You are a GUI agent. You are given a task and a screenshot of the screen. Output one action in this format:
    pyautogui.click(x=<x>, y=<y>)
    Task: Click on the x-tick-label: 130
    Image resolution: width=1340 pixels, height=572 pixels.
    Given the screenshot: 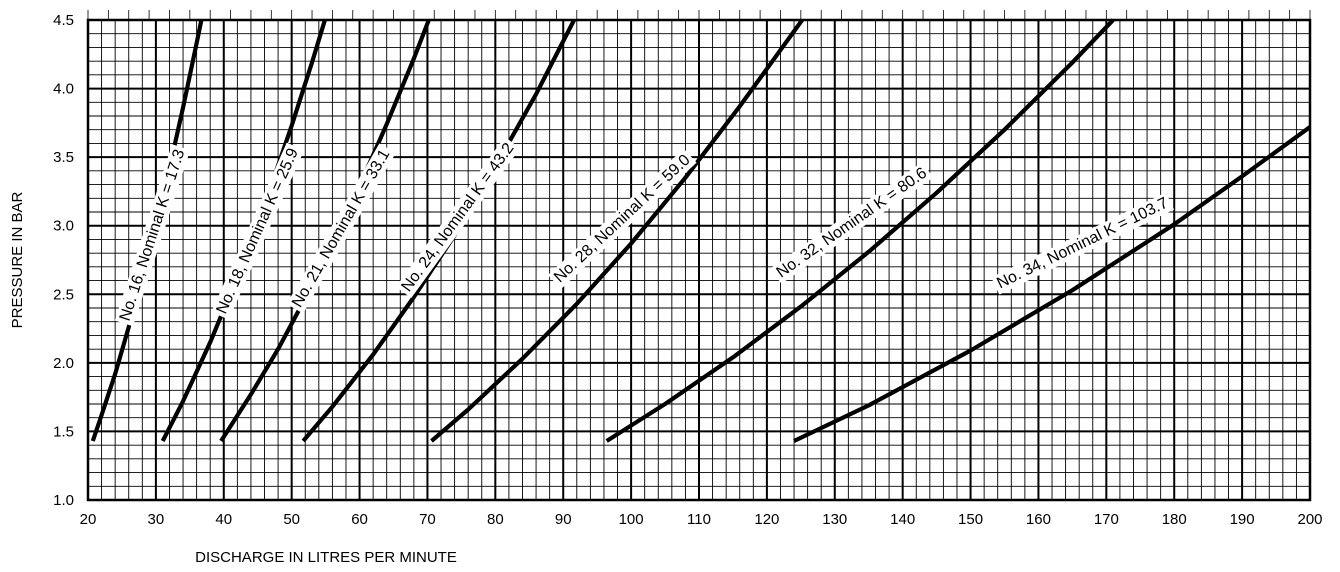 What is the action you would take?
    pyautogui.click(x=834, y=519)
    